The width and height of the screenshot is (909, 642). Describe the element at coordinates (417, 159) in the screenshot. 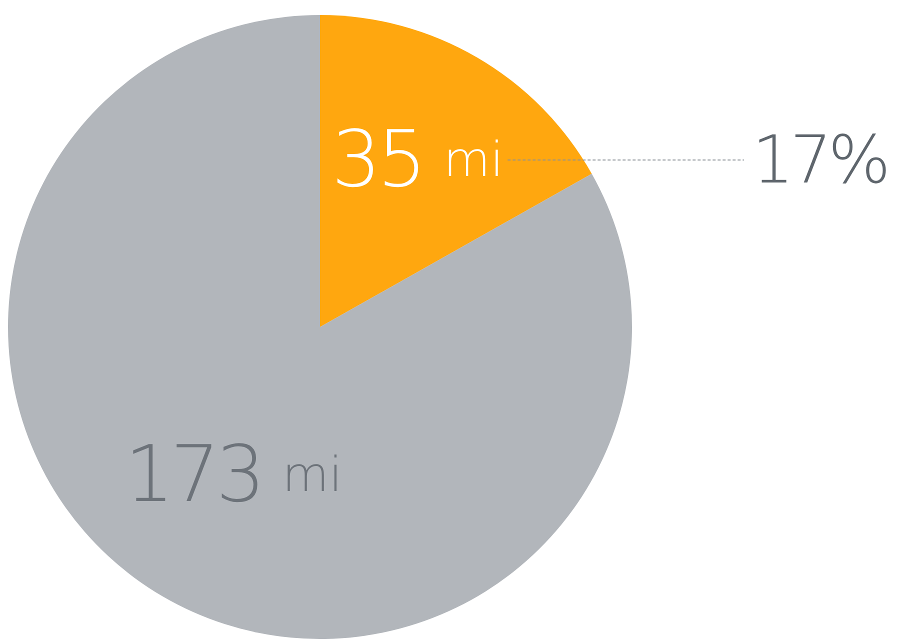

I see `data-label: 35 mi` at that location.